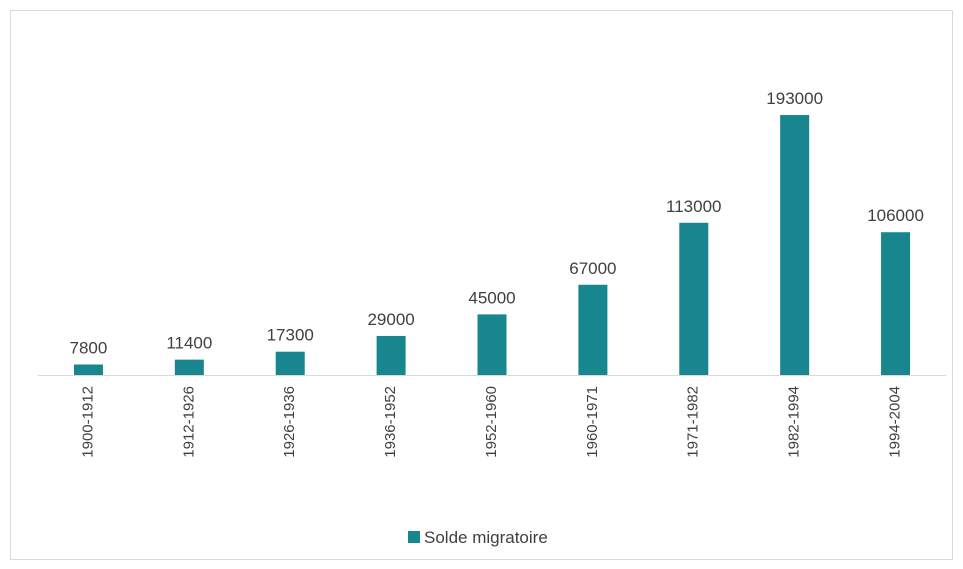 The width and height of the screenshot is (963, 569). What do you see at coordinates (592, 422) in the screenshot?
I see `x-tick-label: 1960-1971` at bounding box center [592, 422].